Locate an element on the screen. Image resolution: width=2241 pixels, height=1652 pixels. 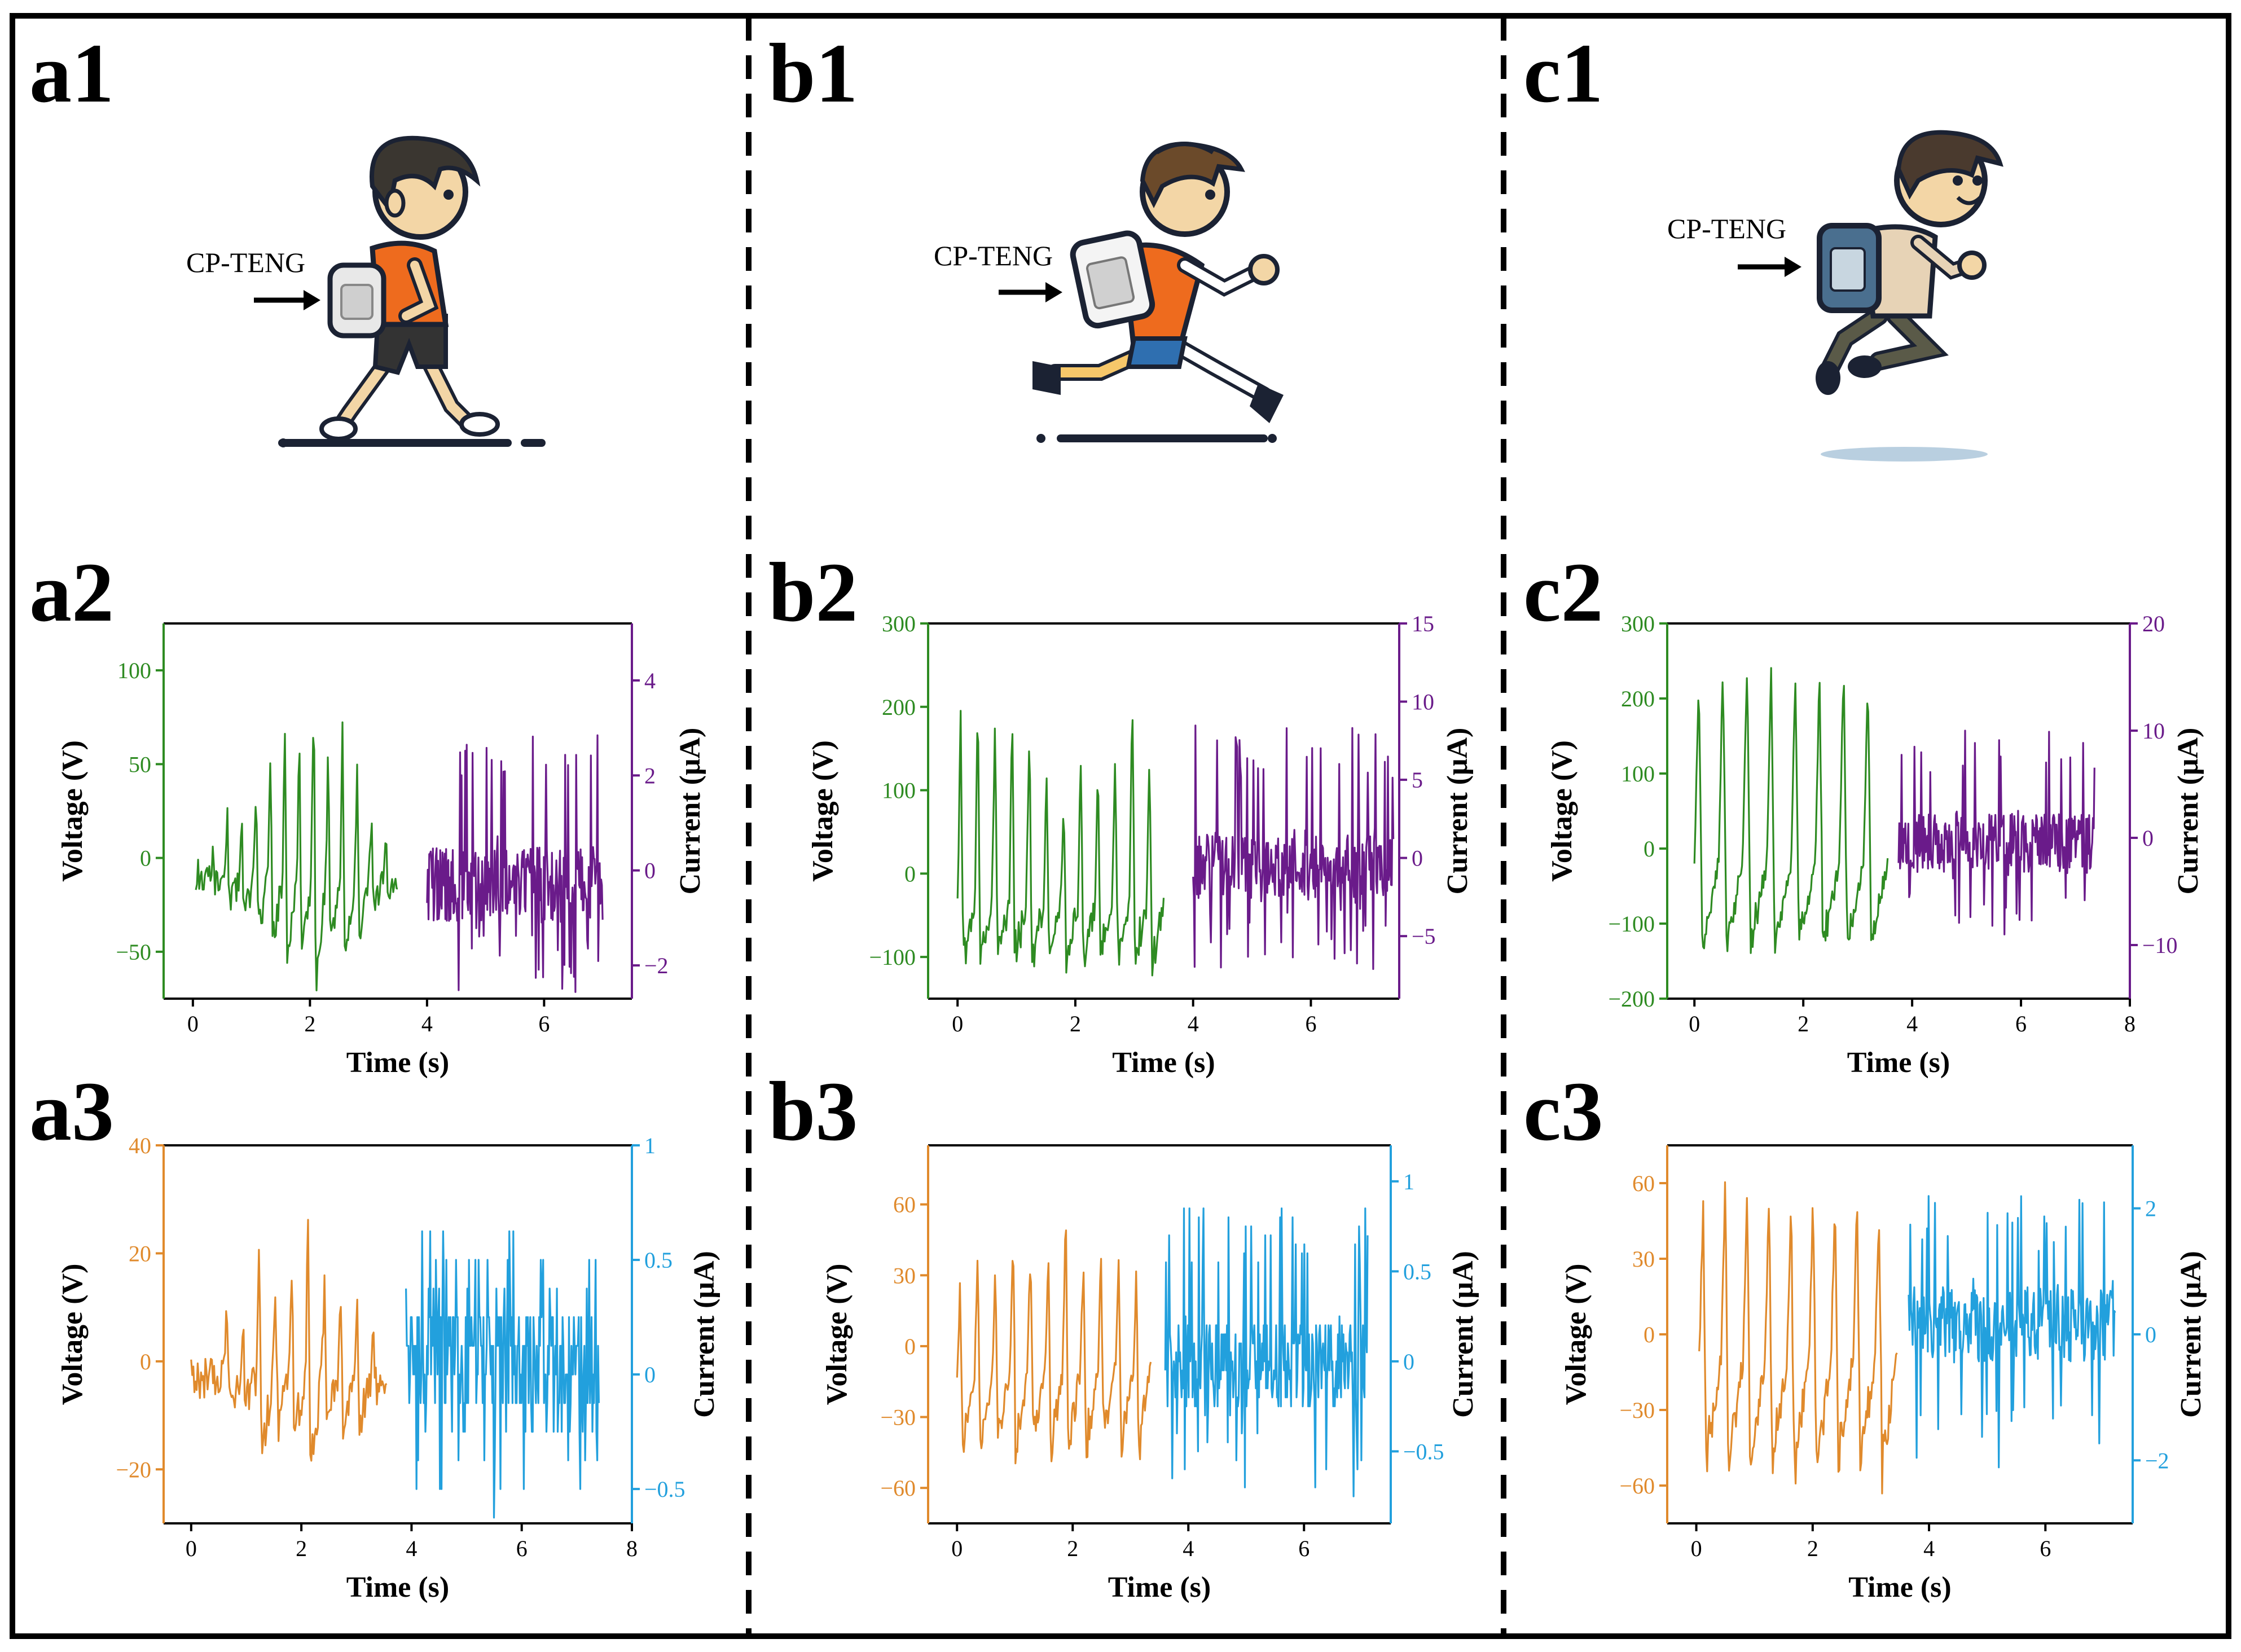
panel-label-a2: a2 is located at coordinates (72, 593).